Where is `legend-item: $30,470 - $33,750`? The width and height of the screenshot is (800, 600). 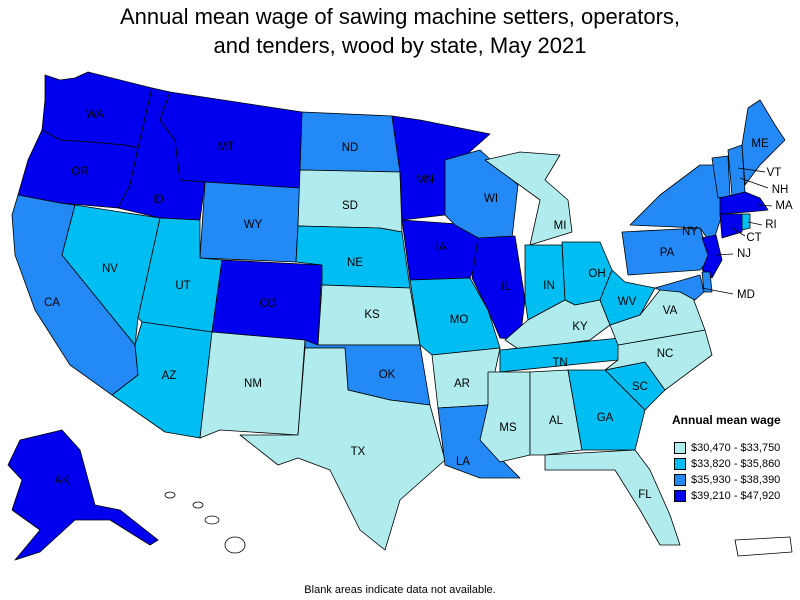 legend-item: $30,470 - $33,750 is located at coordinates (727, 448).